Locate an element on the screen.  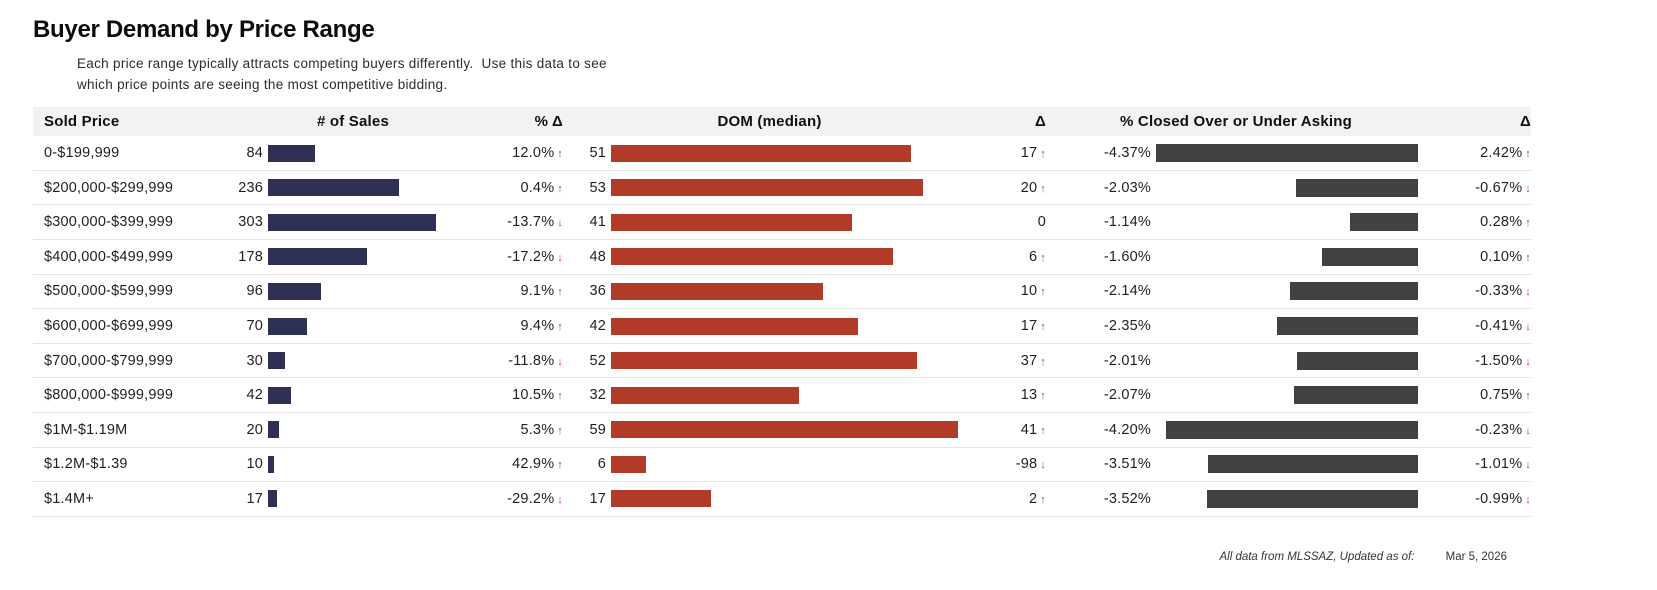
col-header-num-sales: # of Sales is located at coordinates (353, 122).